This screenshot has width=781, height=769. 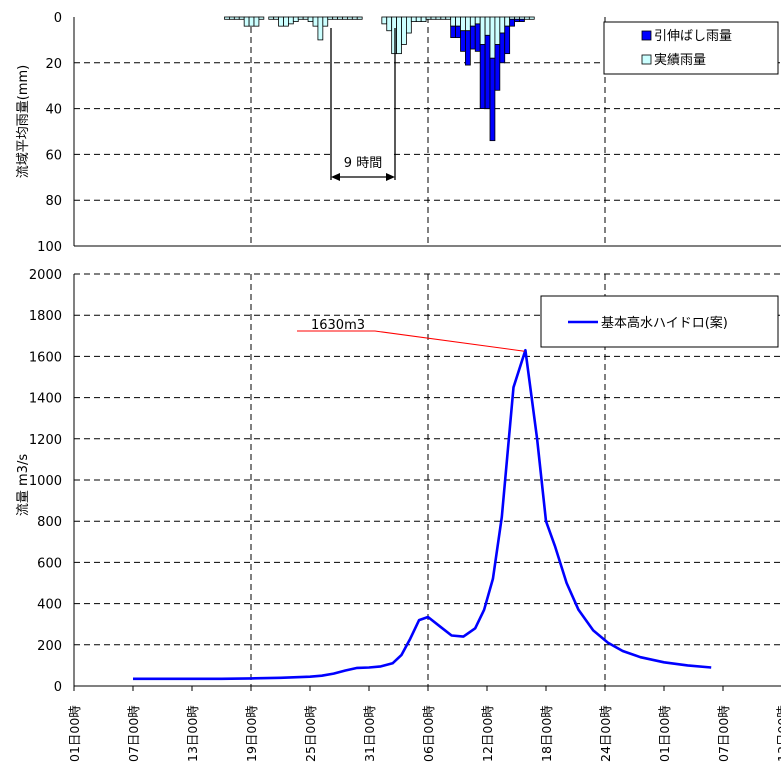 What do you see at coordinates (133, 733) in the screenshot?
I see `flow-xtick-label: 07日00時` at bounding box center [133, 733].